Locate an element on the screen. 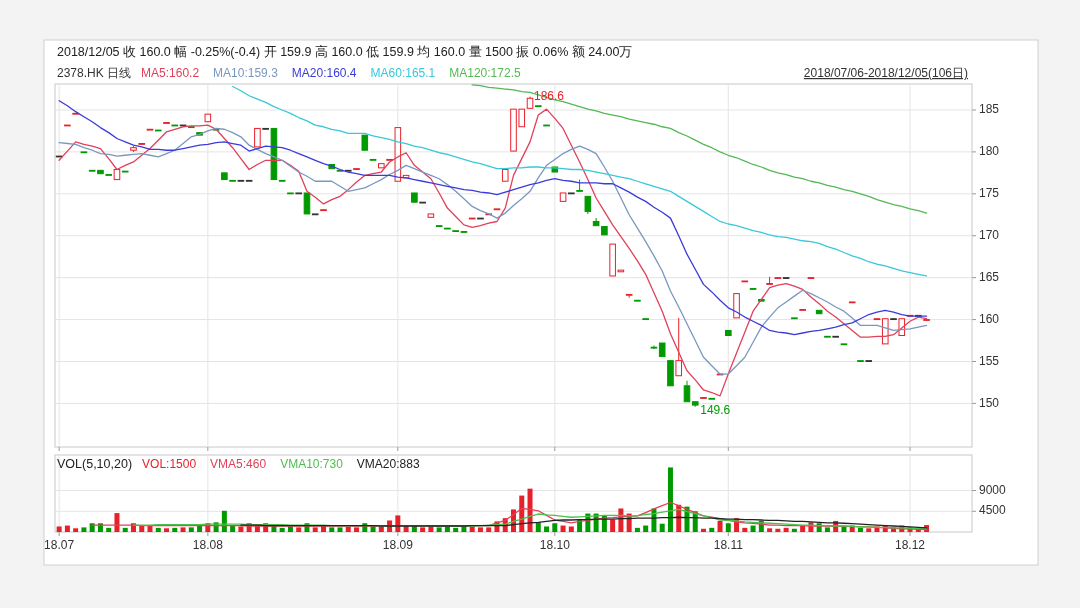 The image size is (1080, 608). annotation: 186.6 is located at coordinates (549, 95).